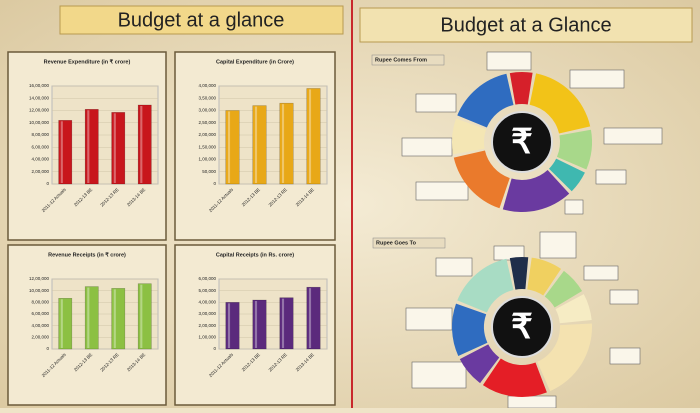  What do you see at coordinates (87, 254) in the screenshot?
I see `chart-title: Revenue Receipts (in ₹ crore)` at bounding box center [87, 254].